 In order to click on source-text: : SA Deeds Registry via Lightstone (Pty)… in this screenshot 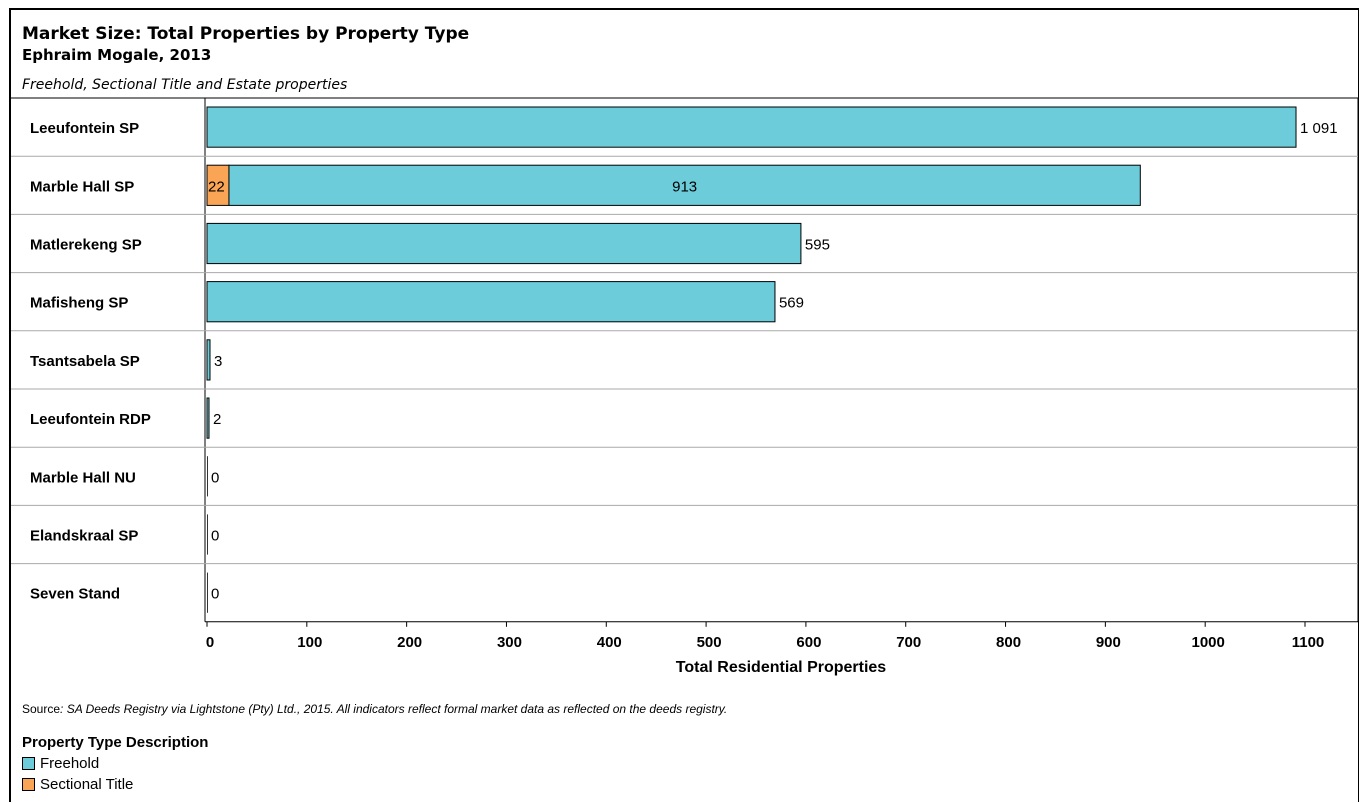, I will do `click(394, 709)`.